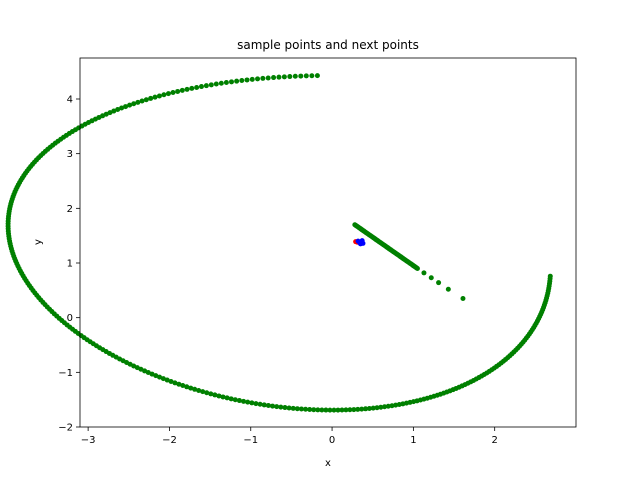 The image size is (640, 480). I want to click on y-tick-label: 3, so click(70, 154).